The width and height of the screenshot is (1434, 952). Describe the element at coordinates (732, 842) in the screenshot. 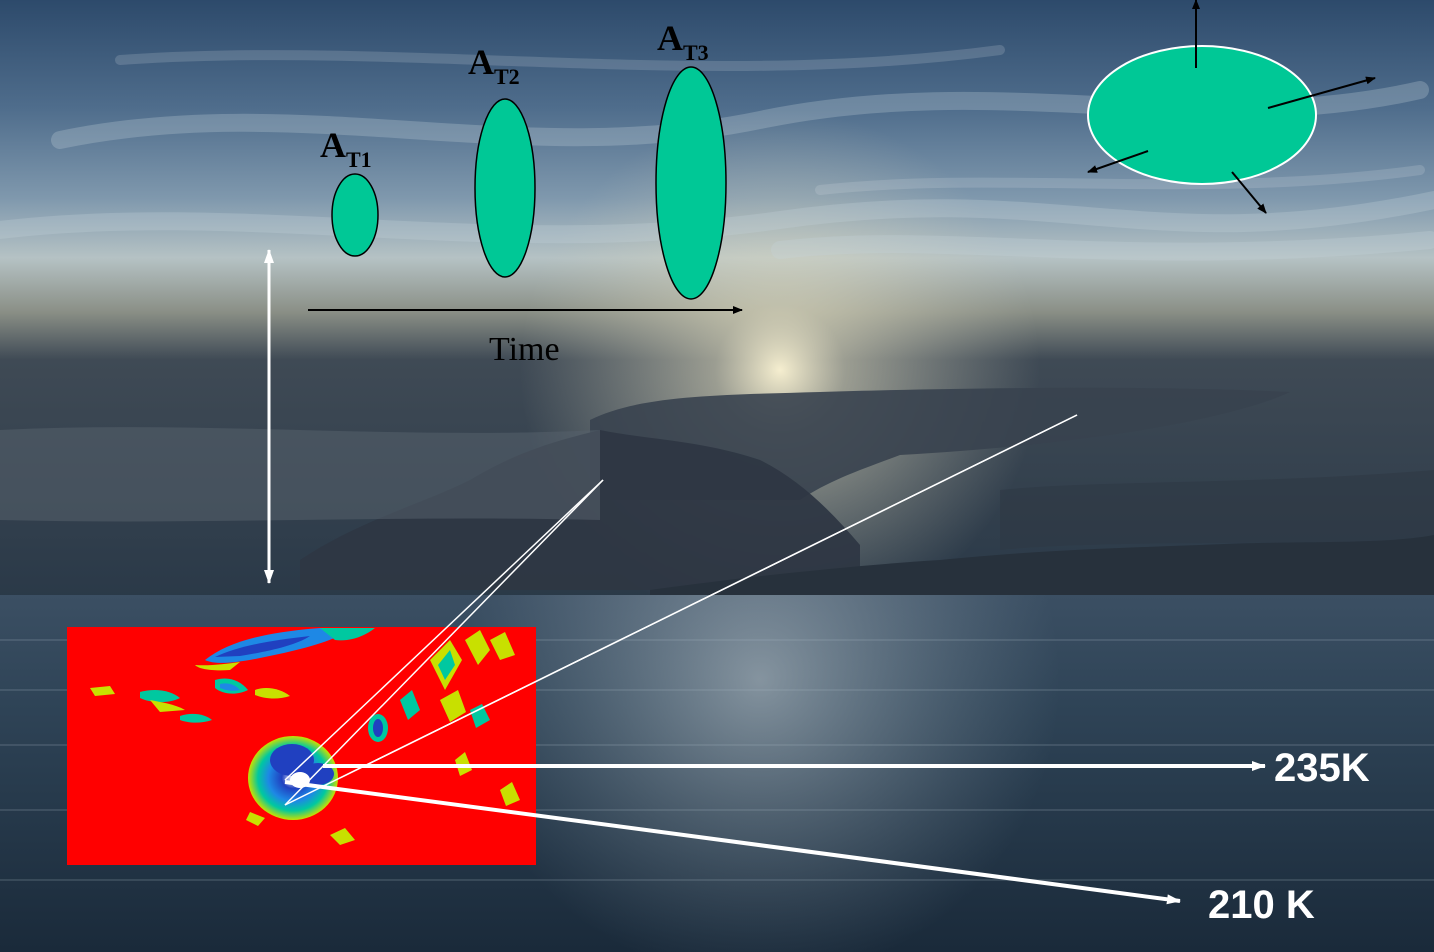

I see `arrow-to-210k` at that location.